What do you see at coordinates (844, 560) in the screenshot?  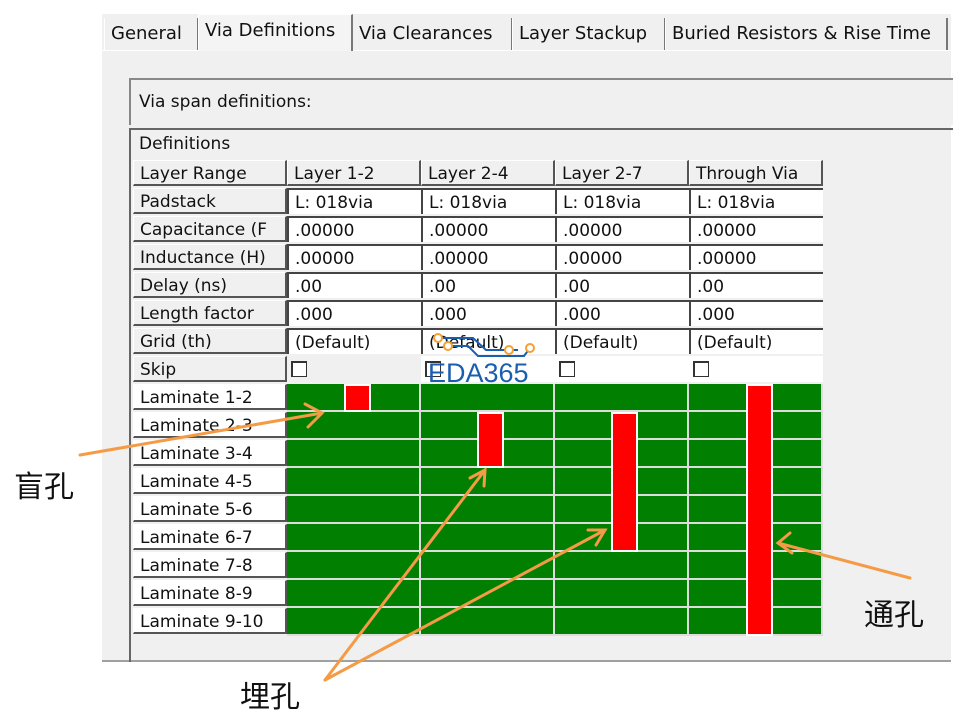 I see `arrow-through` at bounding box center [844, 560].